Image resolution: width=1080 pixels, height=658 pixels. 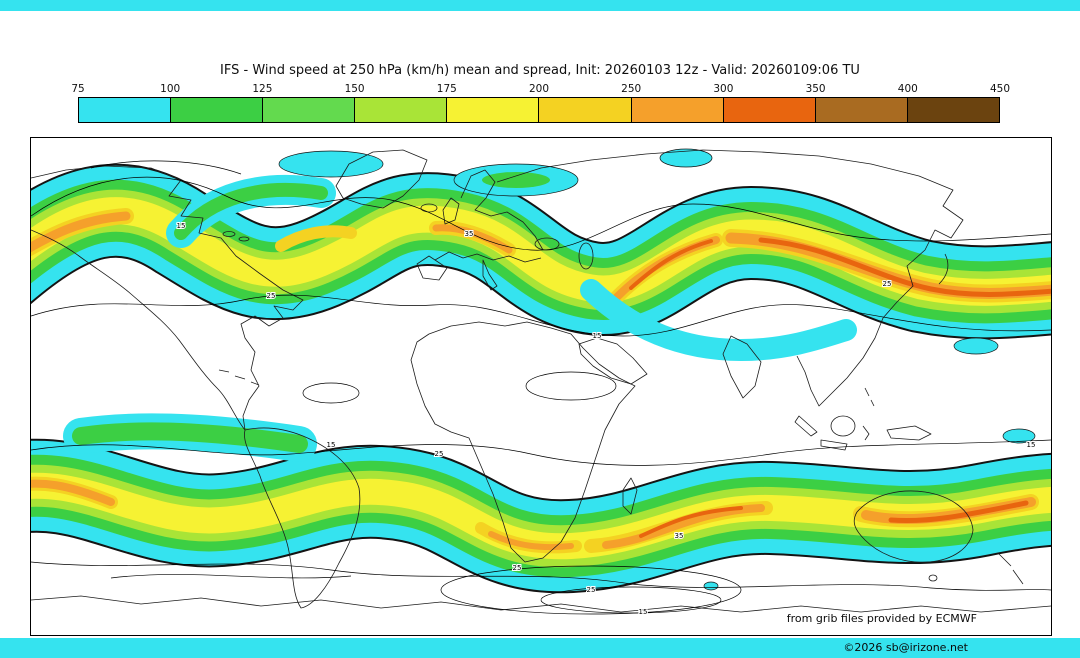 I want to click on colorbar-segments, so click(x=539, y=110).